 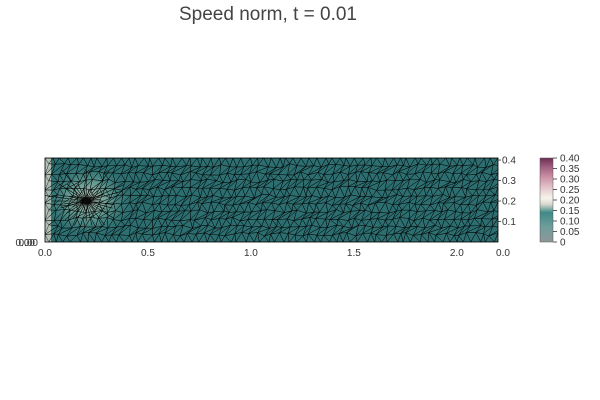 What do you see at coordinates (86, 201) in the screenshot?
I see `obstacle-cylinder` at bounding box center [86, 201].